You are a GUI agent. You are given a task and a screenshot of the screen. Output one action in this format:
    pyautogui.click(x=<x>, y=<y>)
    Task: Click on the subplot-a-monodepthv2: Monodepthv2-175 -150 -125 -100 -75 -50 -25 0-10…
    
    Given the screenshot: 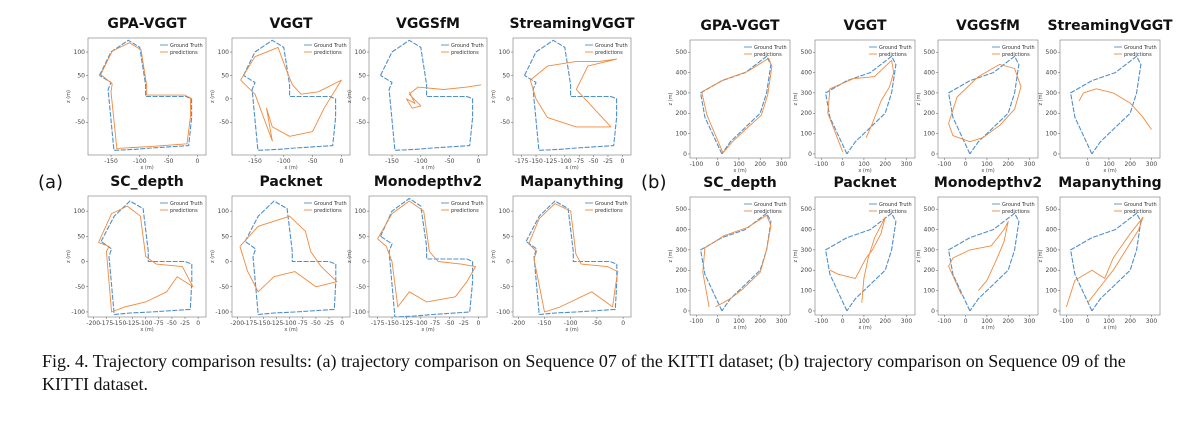 What is the action you would take?
    pyautogui.click(x=417, y=253)
    